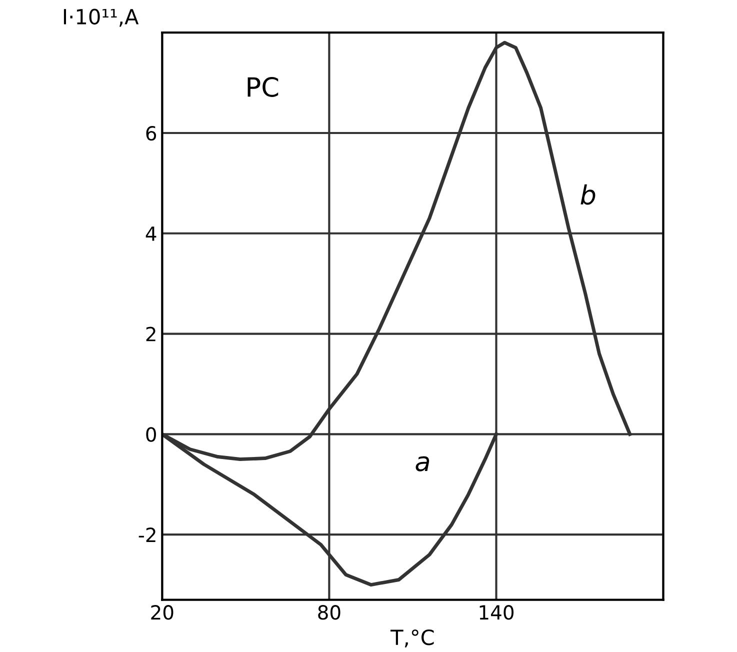  I want to click on y-axis-title: I·10¹¹,A, so click(101, 17).